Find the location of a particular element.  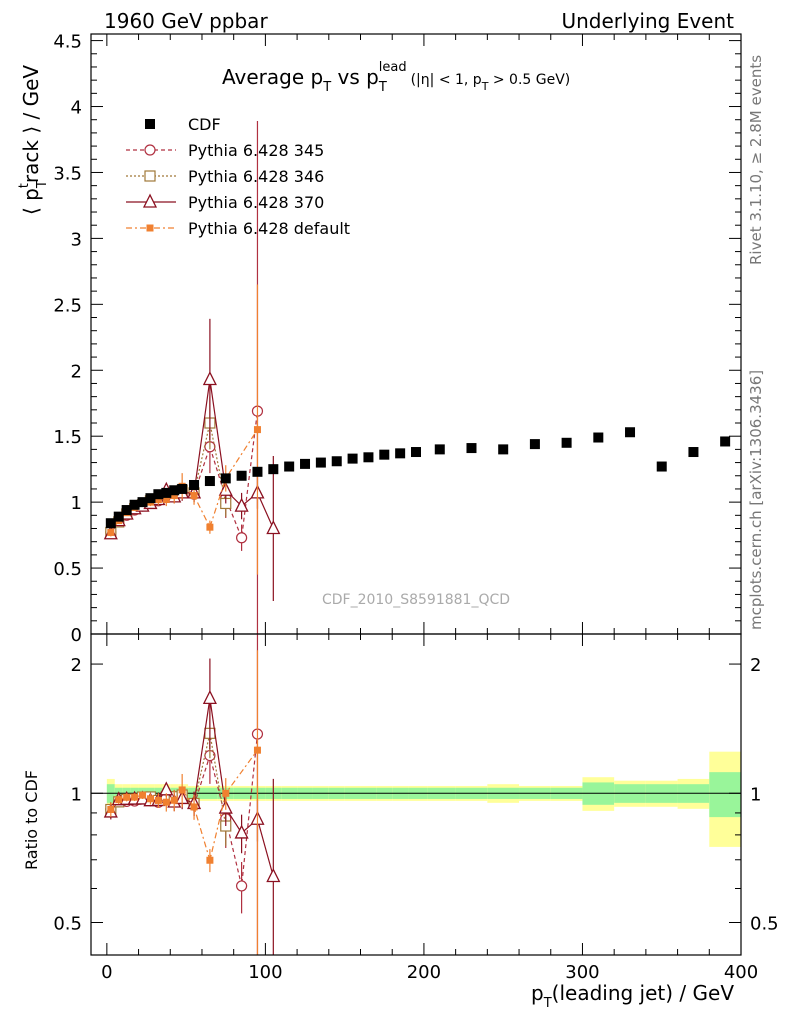

y-tick-label: 2.5 is located at coordinates (67, 305).